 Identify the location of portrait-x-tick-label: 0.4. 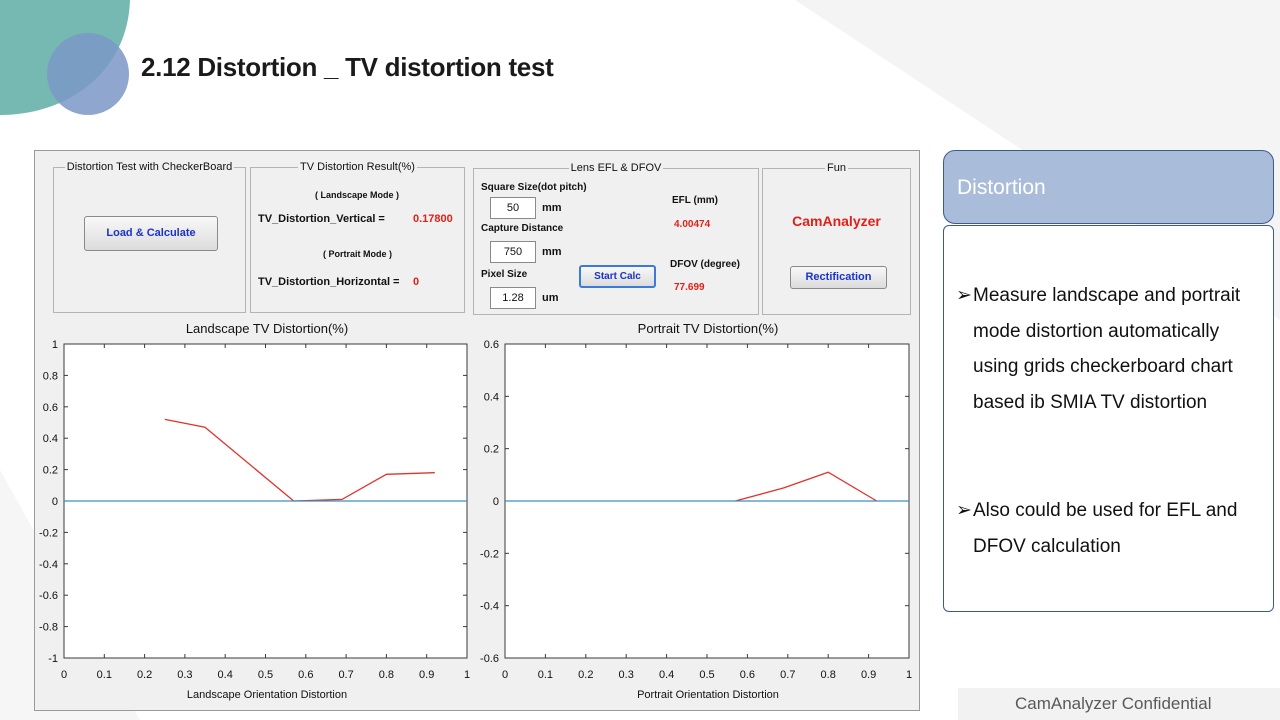
(666, 675).